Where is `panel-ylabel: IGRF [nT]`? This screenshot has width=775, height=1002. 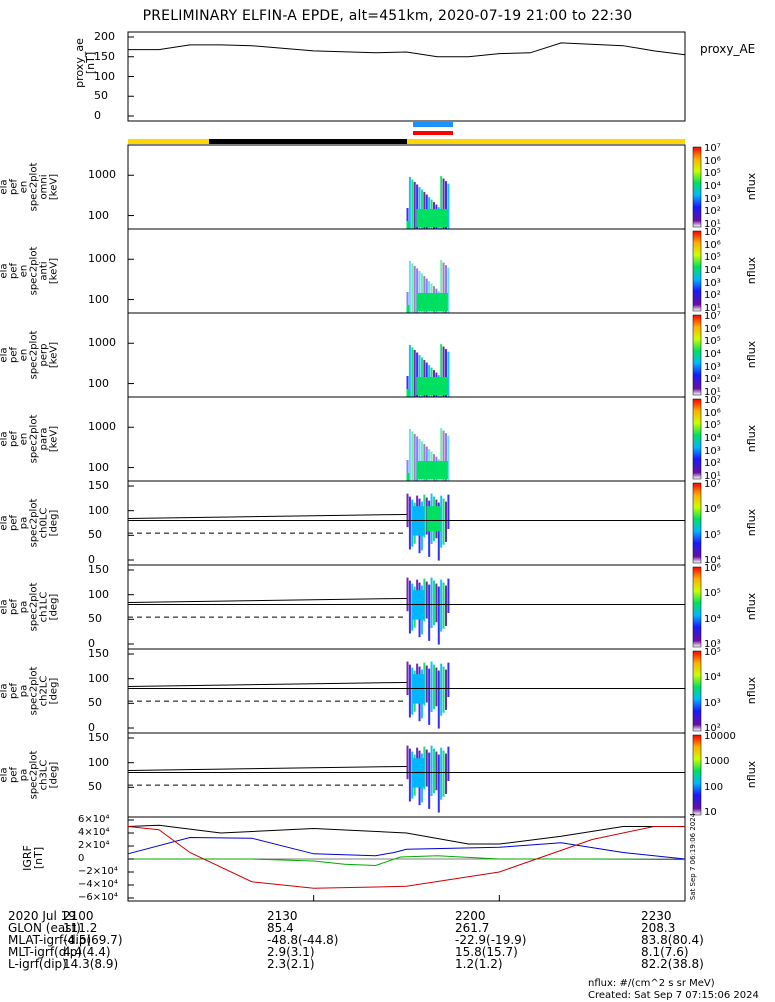
panel-ylabel: IGRF [nT] is located at coordinates (32, 858).